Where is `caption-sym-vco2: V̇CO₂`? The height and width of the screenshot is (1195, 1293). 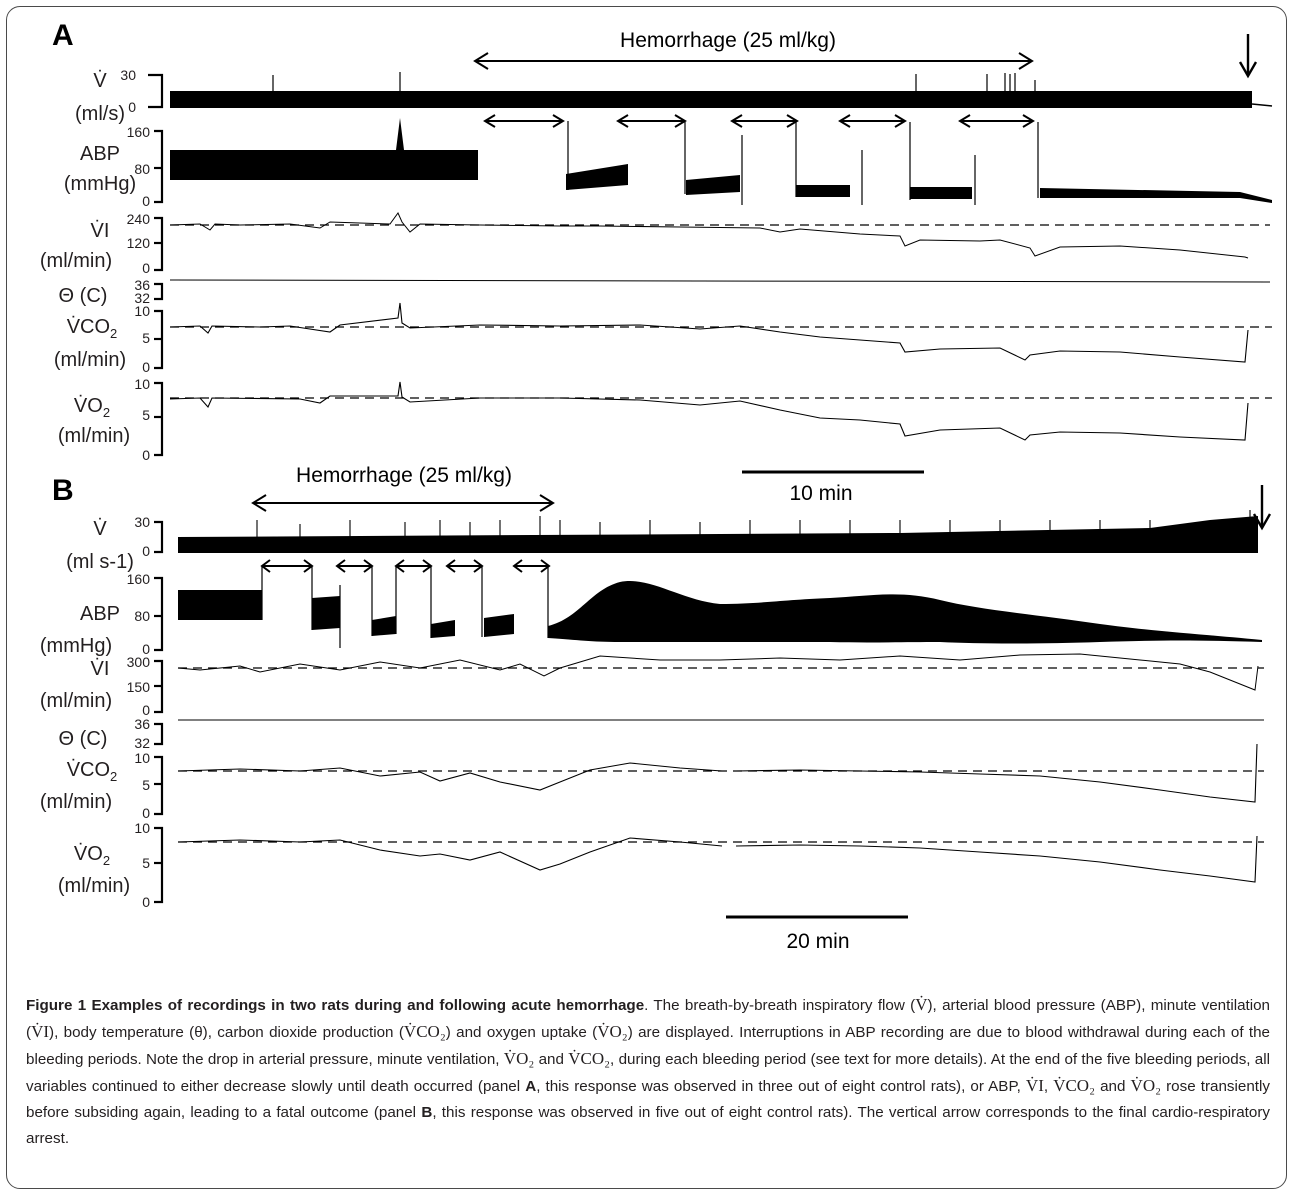
caption-sym-vco2: V̇CO₂ is located at coordinates (424, 1031).